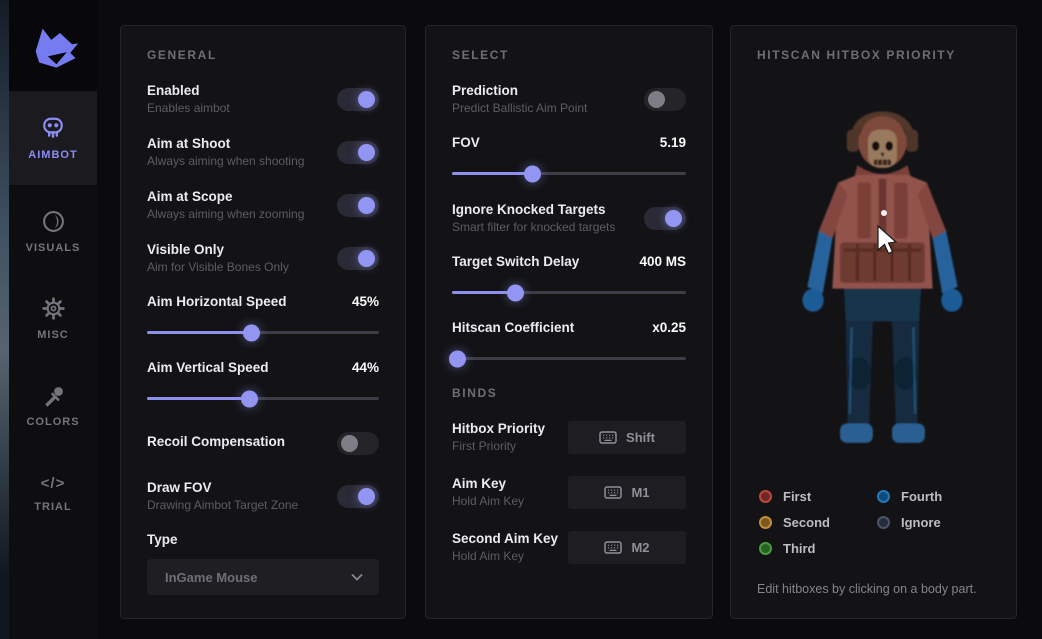  Describe the element at coordinates (806, 522) in the screenshot. I see `legend-second-label: Second` at that location.